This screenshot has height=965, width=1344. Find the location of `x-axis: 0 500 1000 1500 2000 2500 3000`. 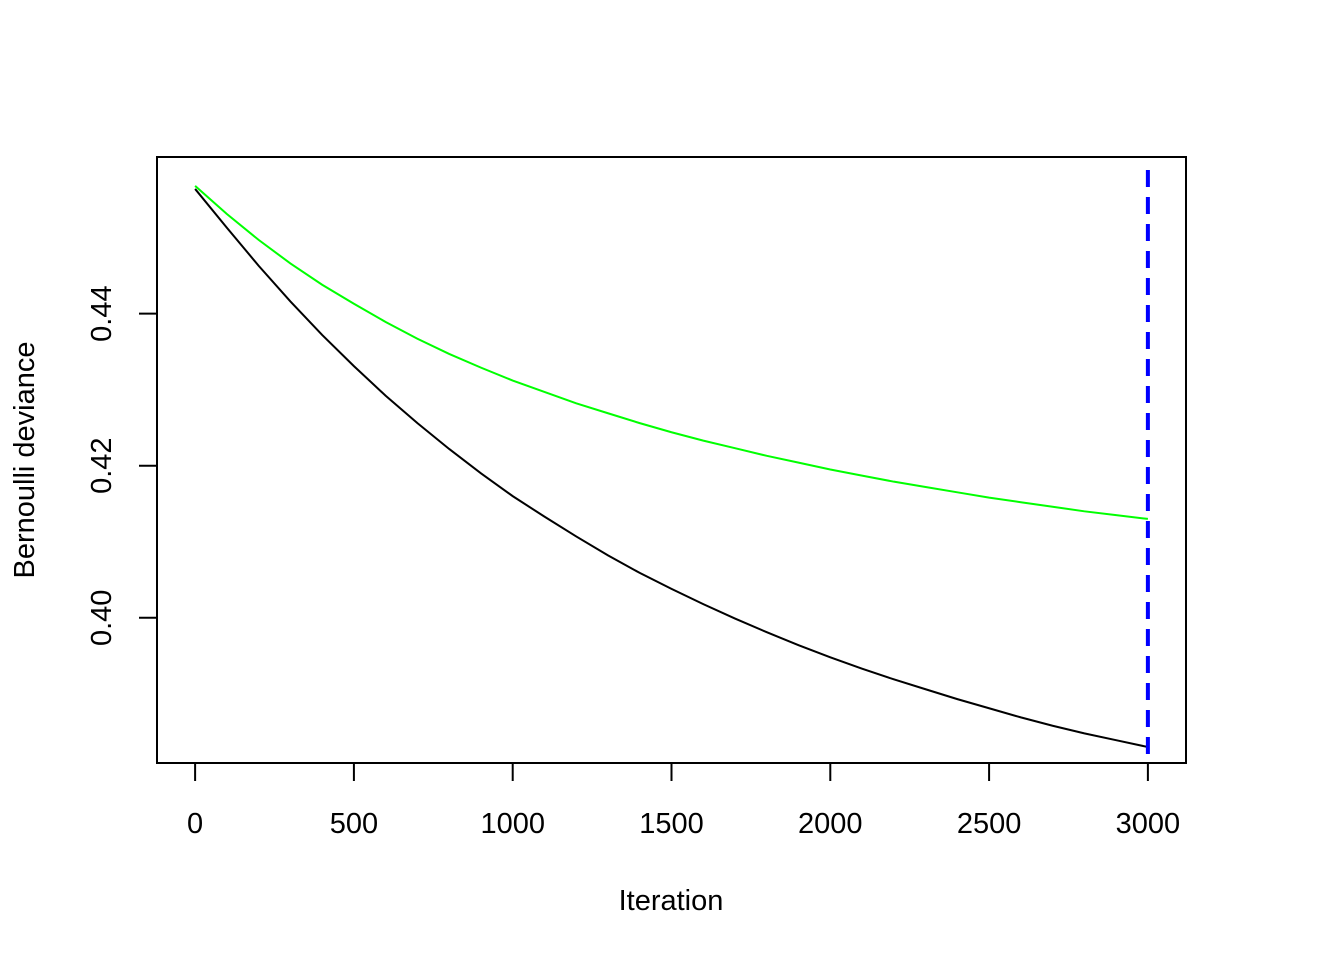

x-axis: 0 500 1000 1500 2000 2500 3000 is located at coordinates (684, 801).